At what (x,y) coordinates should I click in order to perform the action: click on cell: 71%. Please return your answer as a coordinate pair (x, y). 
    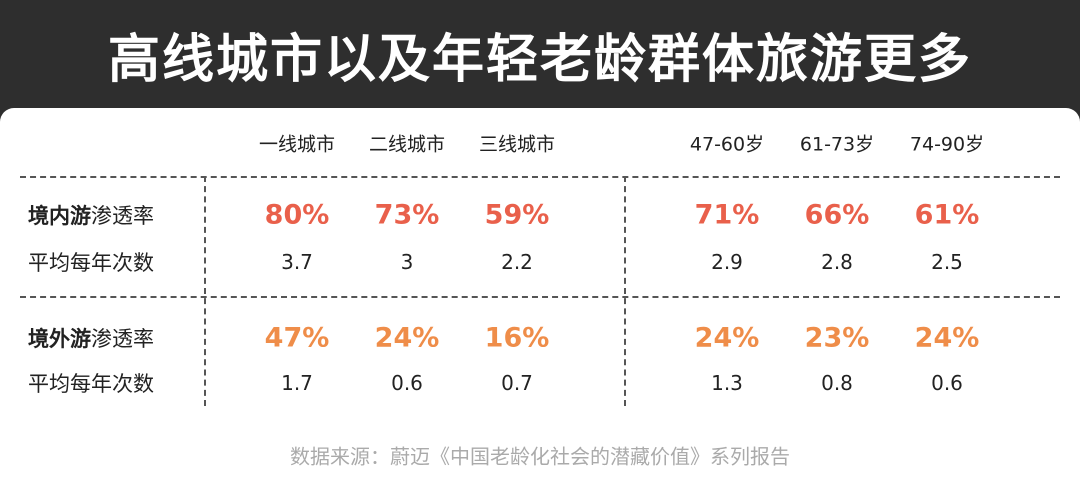
    Looking at the image, I should click on (727, 215).